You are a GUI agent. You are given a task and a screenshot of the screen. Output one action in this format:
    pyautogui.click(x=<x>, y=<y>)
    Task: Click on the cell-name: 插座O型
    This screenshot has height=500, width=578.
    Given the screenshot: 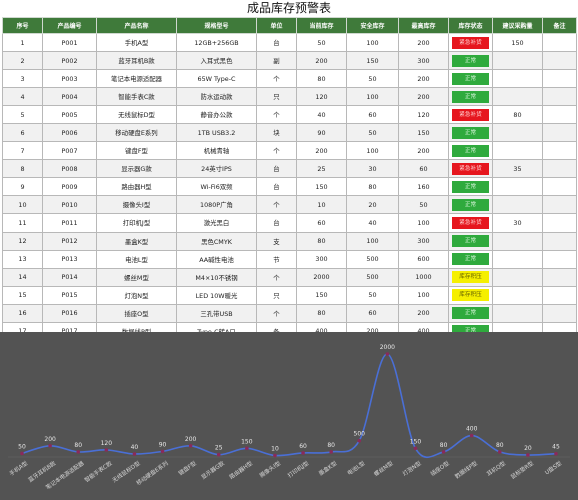 What is the action you would take?
    pyautogui.click(x=136, y=313)
    